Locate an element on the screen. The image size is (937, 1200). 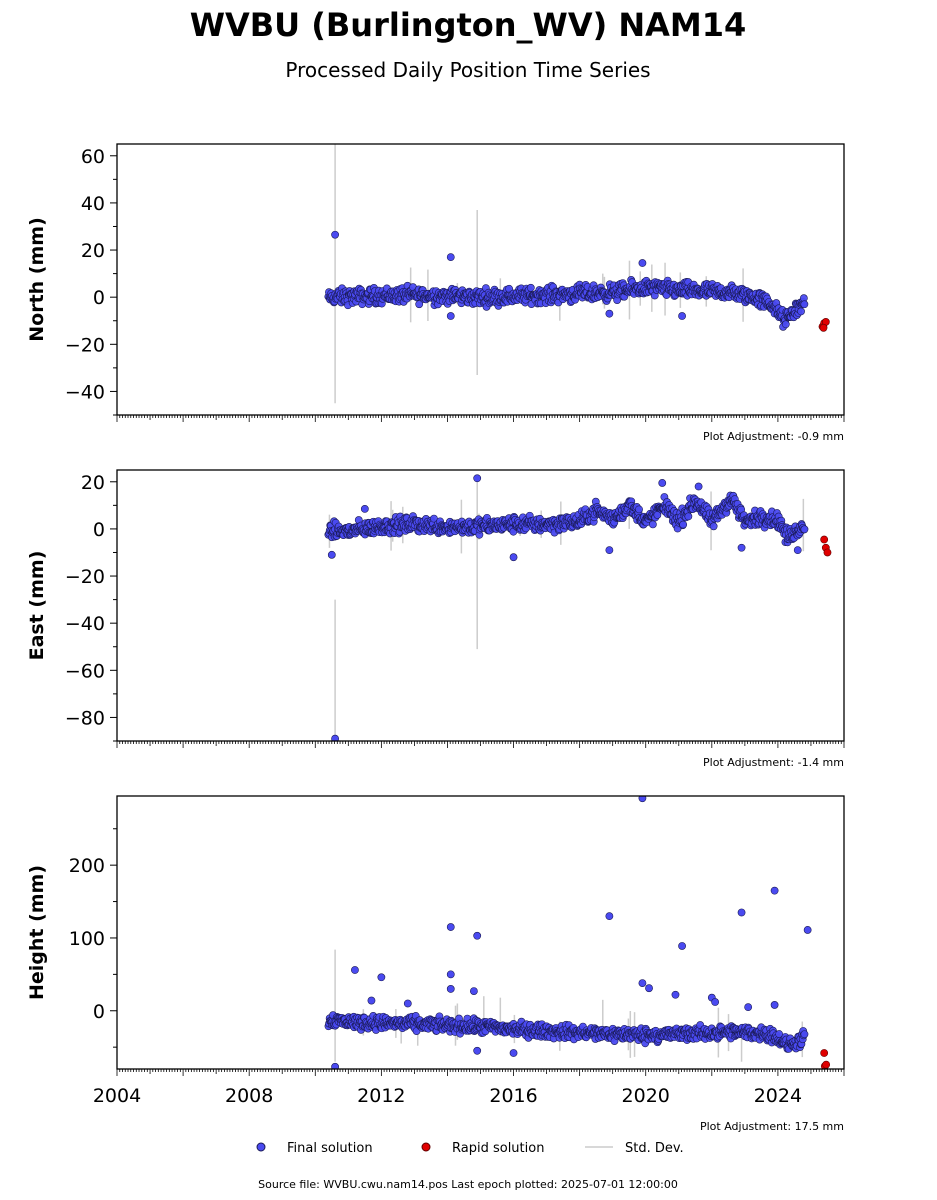
plot-adjustment-note: Plot Adjustment: -0.9 mm is located at coordinates (773, 436).